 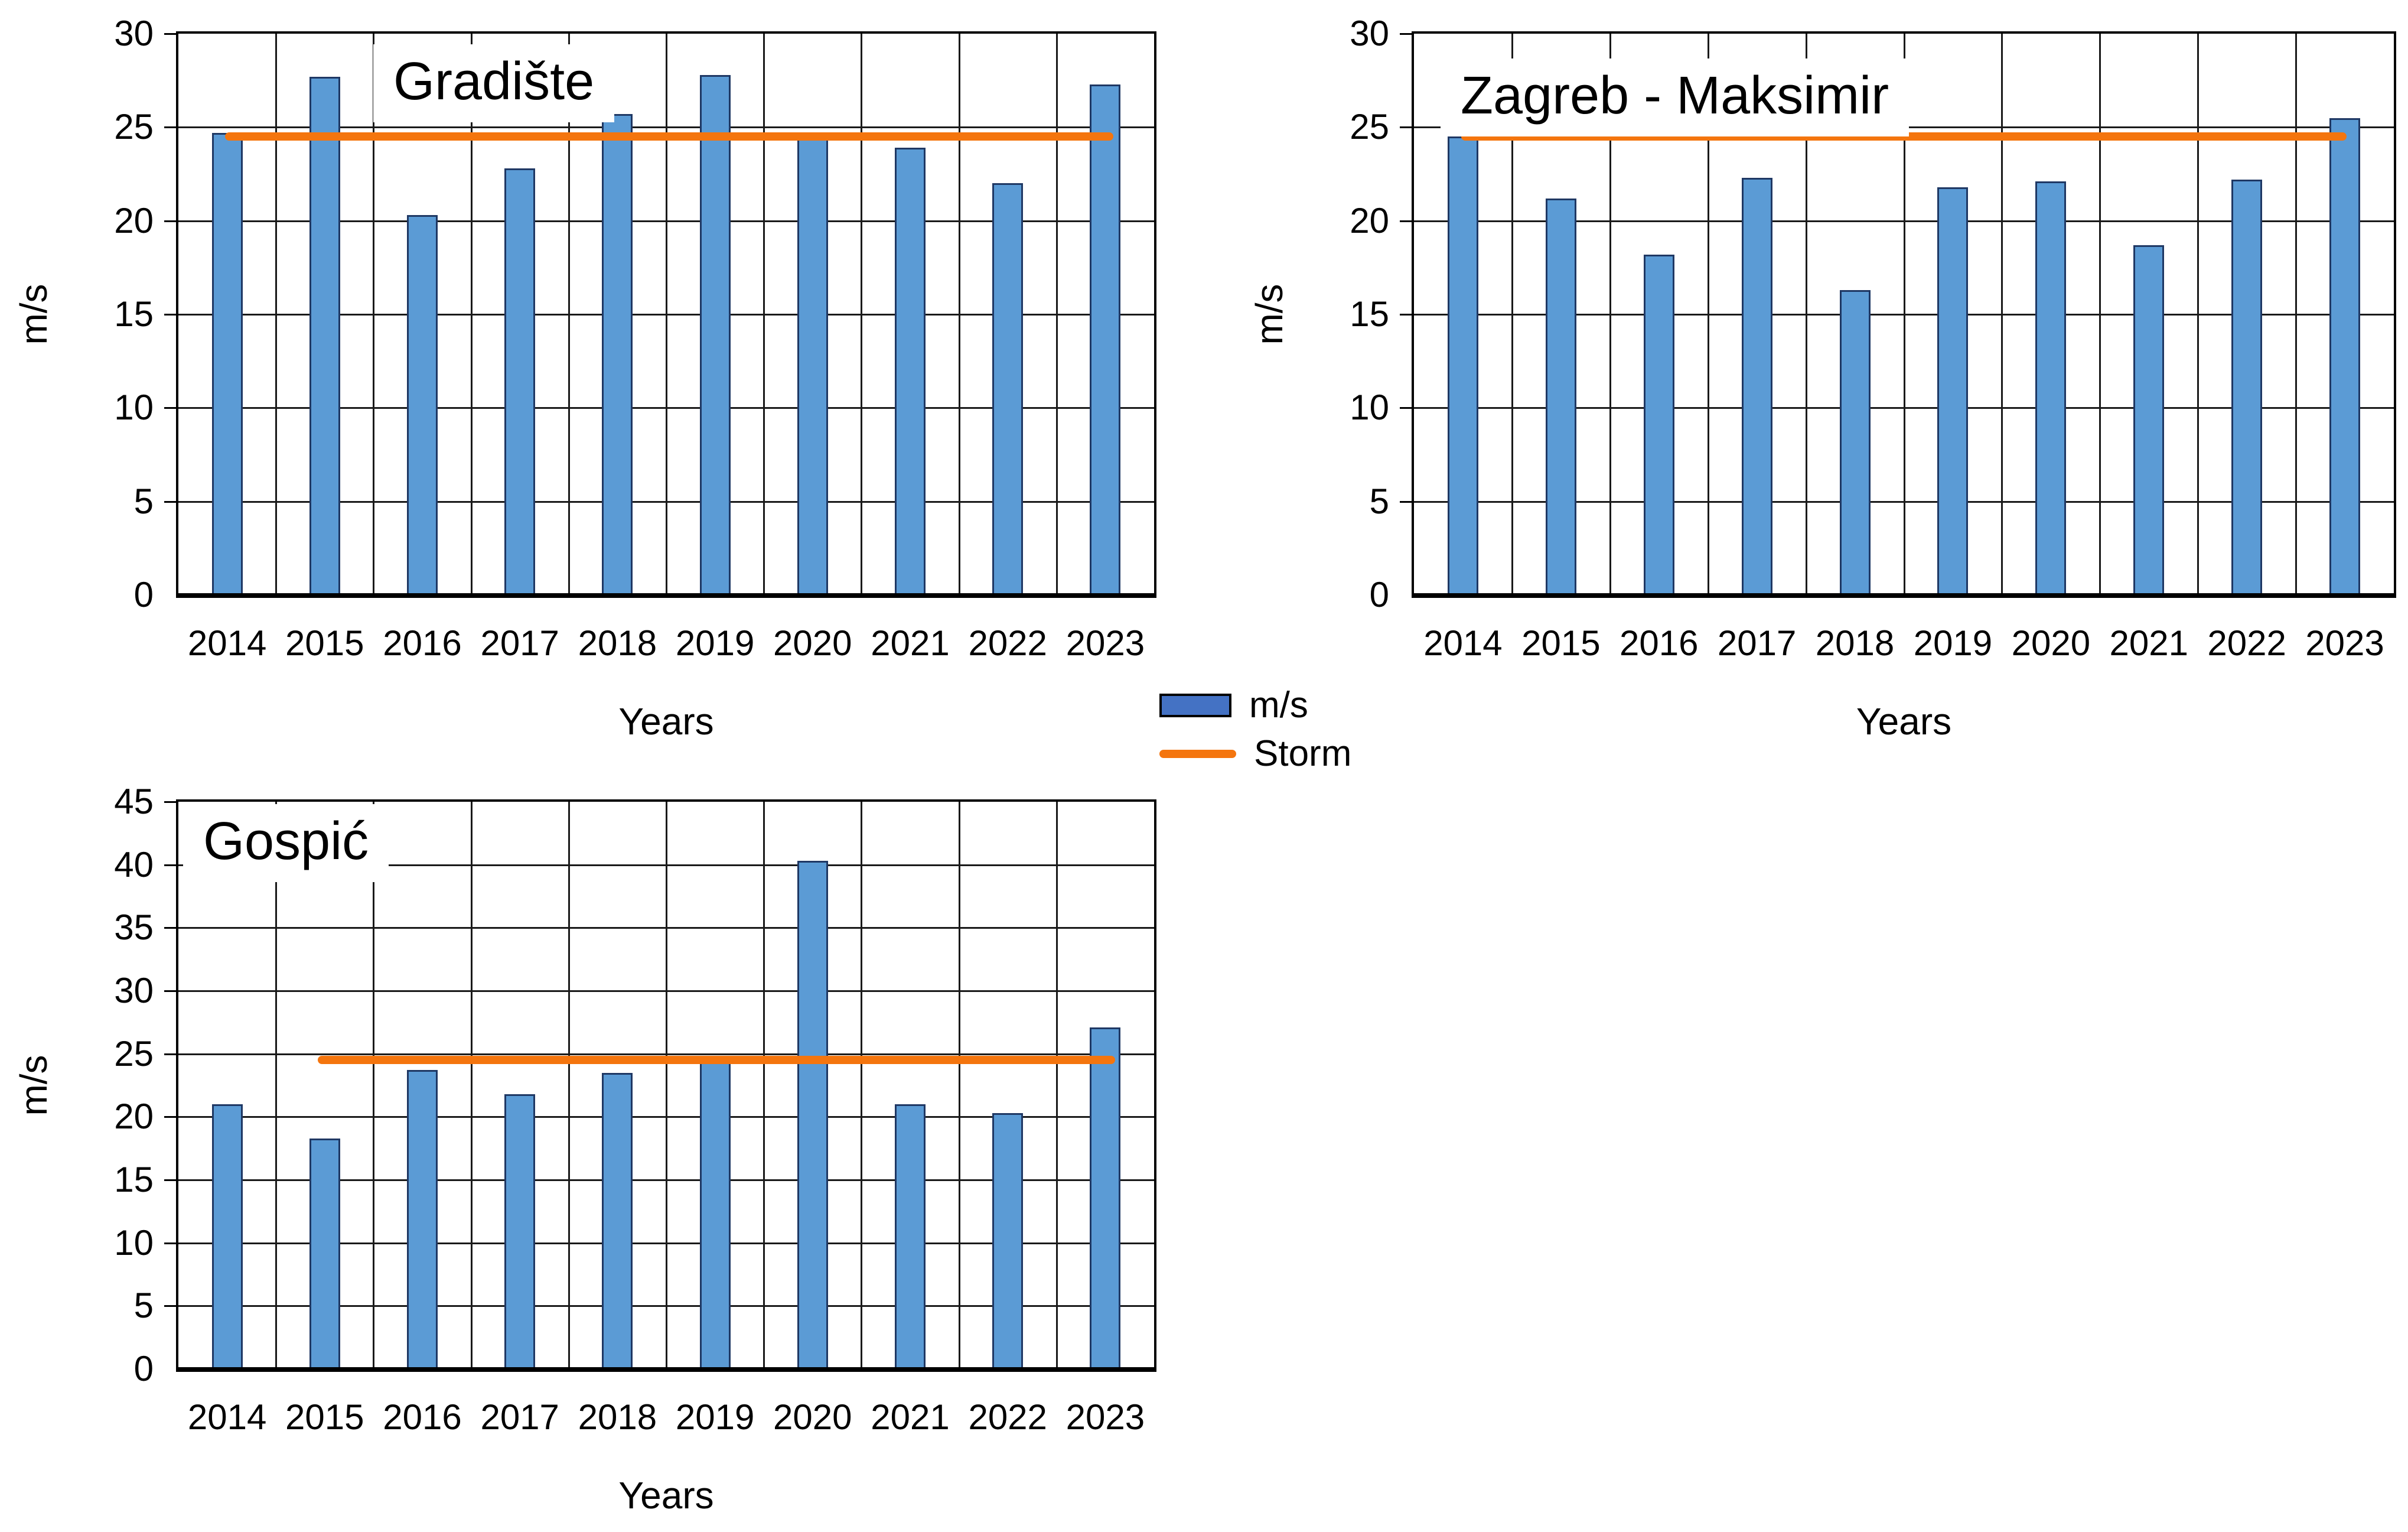 What do you see at coordinates (1369, 220) in the screenshot?
I see `y-tick-label: 20` at bounding box center [1369, 220].